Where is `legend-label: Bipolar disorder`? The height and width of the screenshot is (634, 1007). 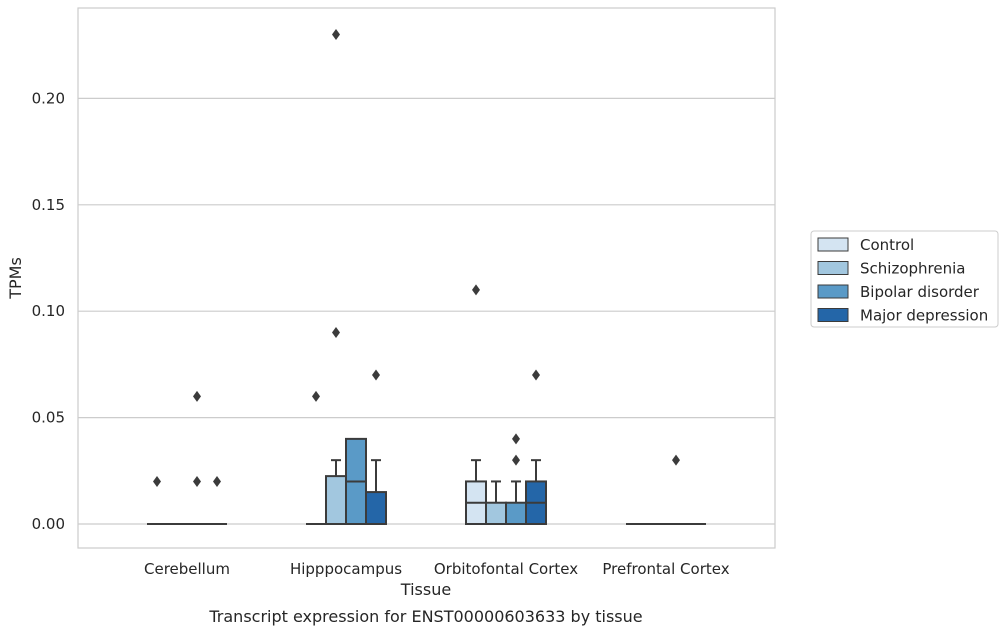
legend-label: Bipolar disorder is located at coordinates (920, 292).